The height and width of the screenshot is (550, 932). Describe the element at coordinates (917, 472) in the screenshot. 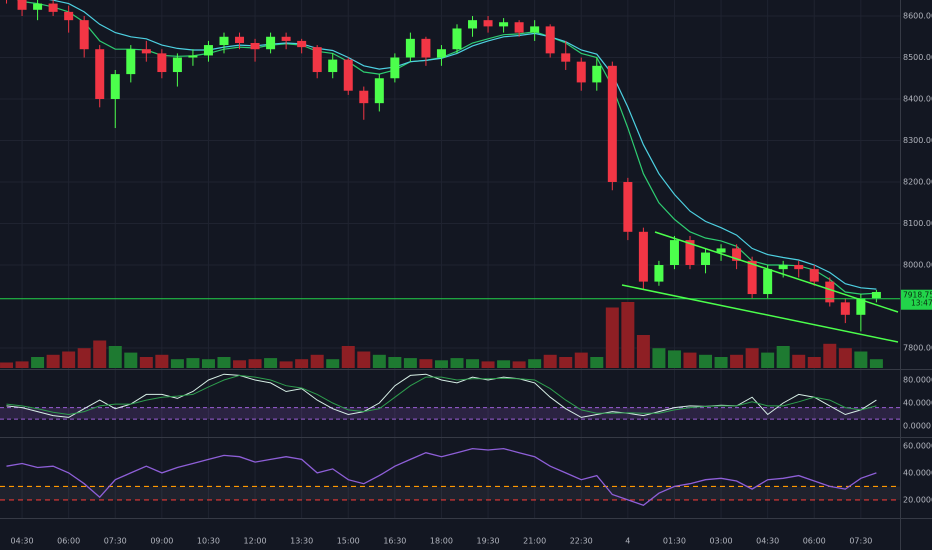

I see `y-tick-label: 40.0000` at that location.